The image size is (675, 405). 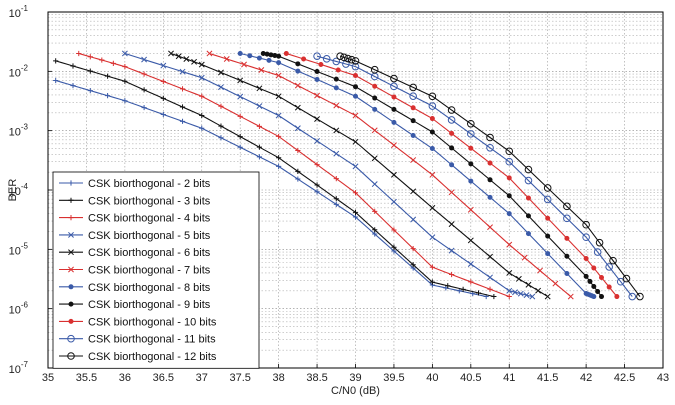 I want to click on legend-entry: CSK biorthogonal - 5 bits, so click(x=135, y=236).